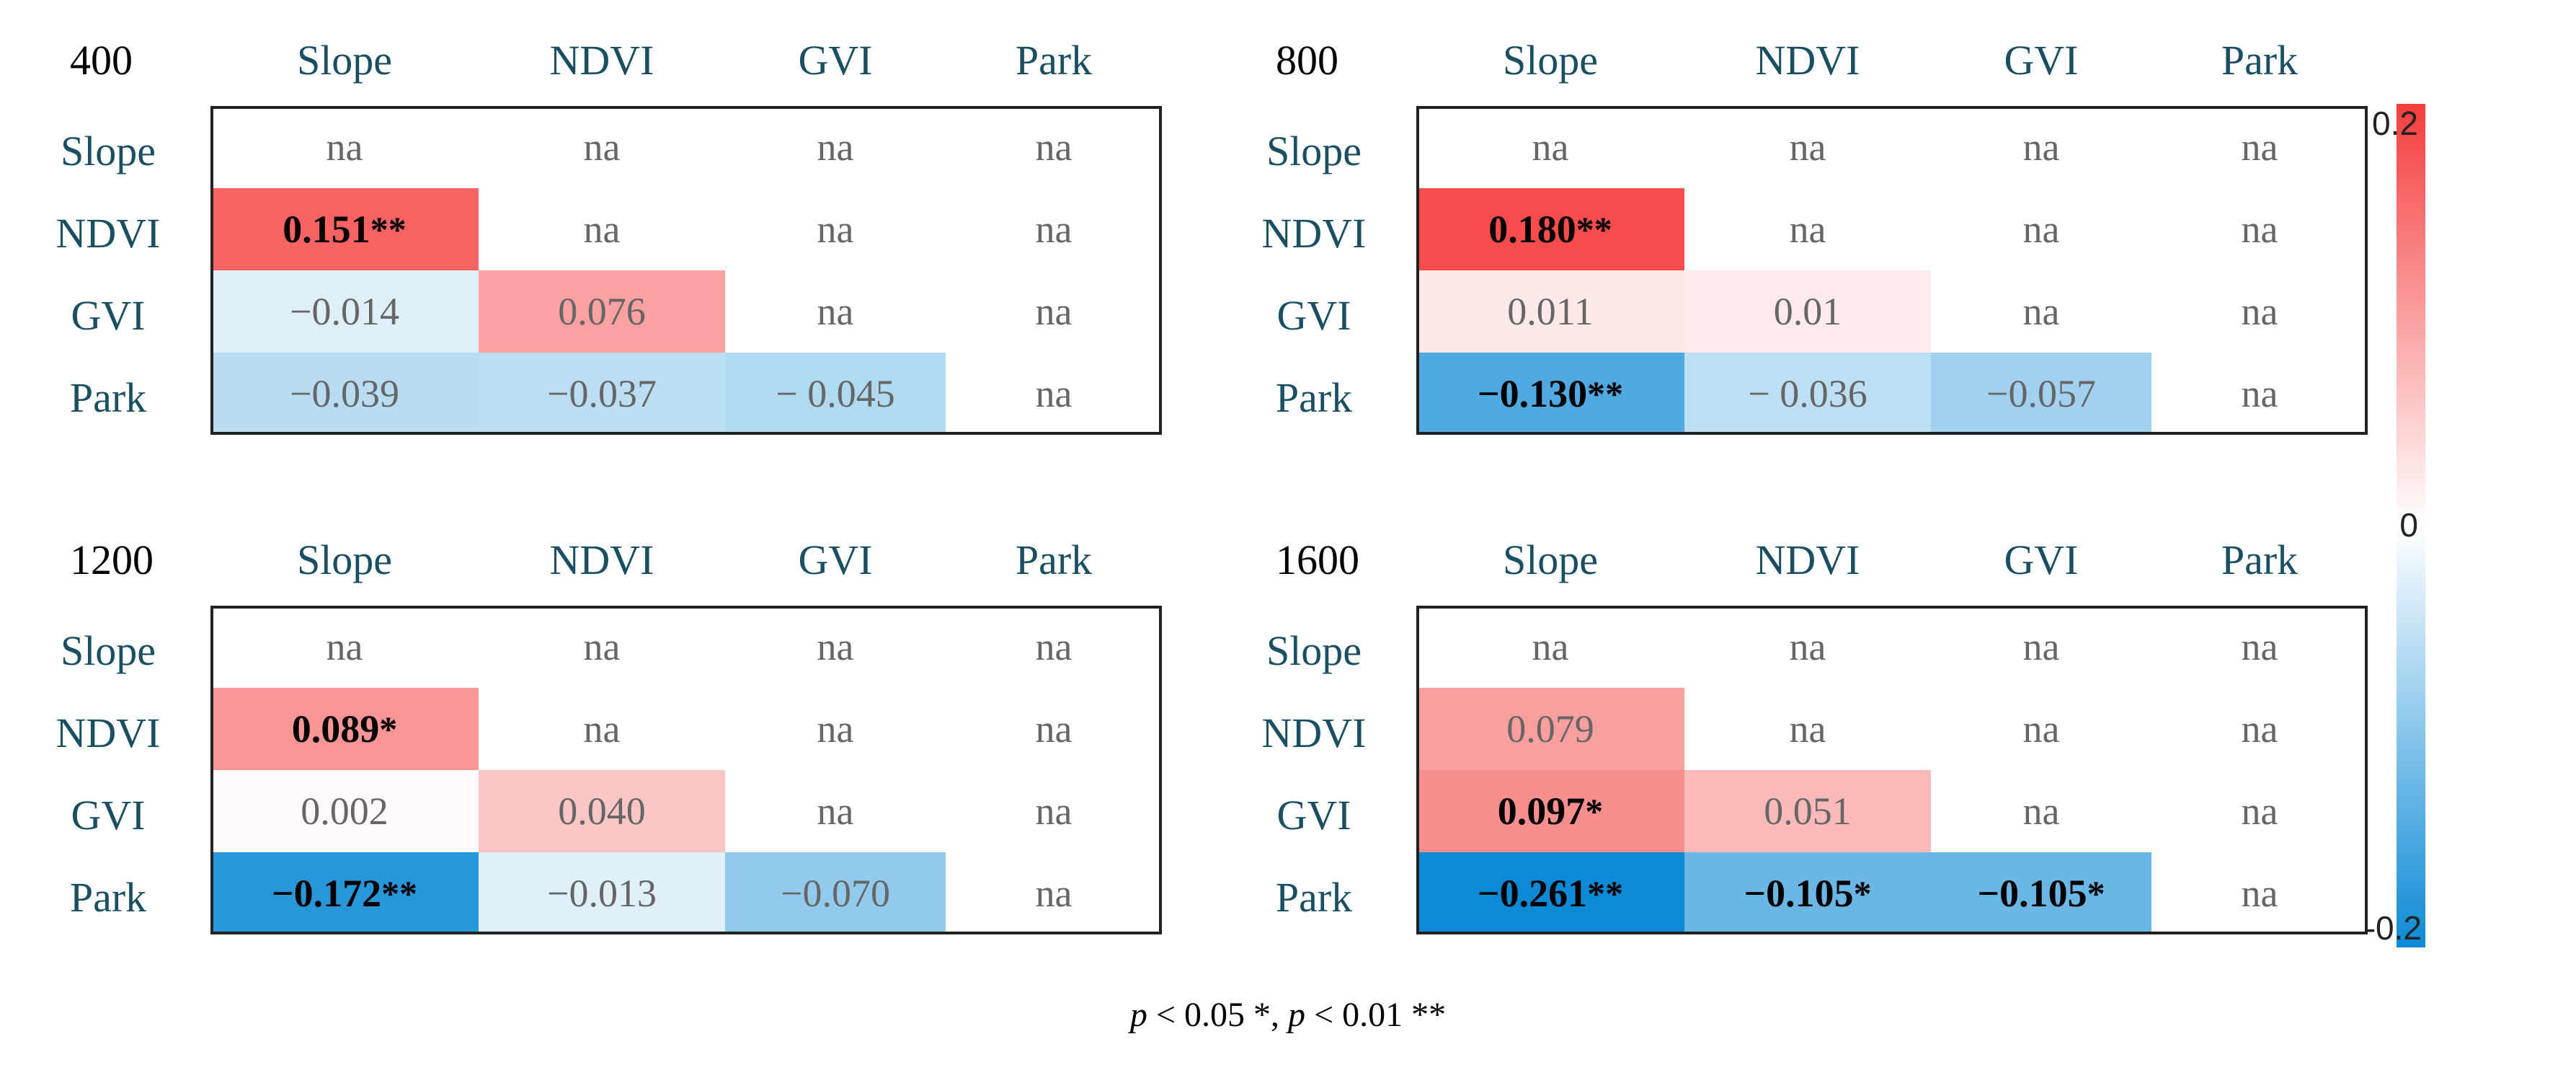 Image resolution: width=2576 pixels, height=1070 pixels. What do you see at coordinates (112, 559) in the screenshot?
I see `panel-label: 1200` at bounding box center [112, 559].